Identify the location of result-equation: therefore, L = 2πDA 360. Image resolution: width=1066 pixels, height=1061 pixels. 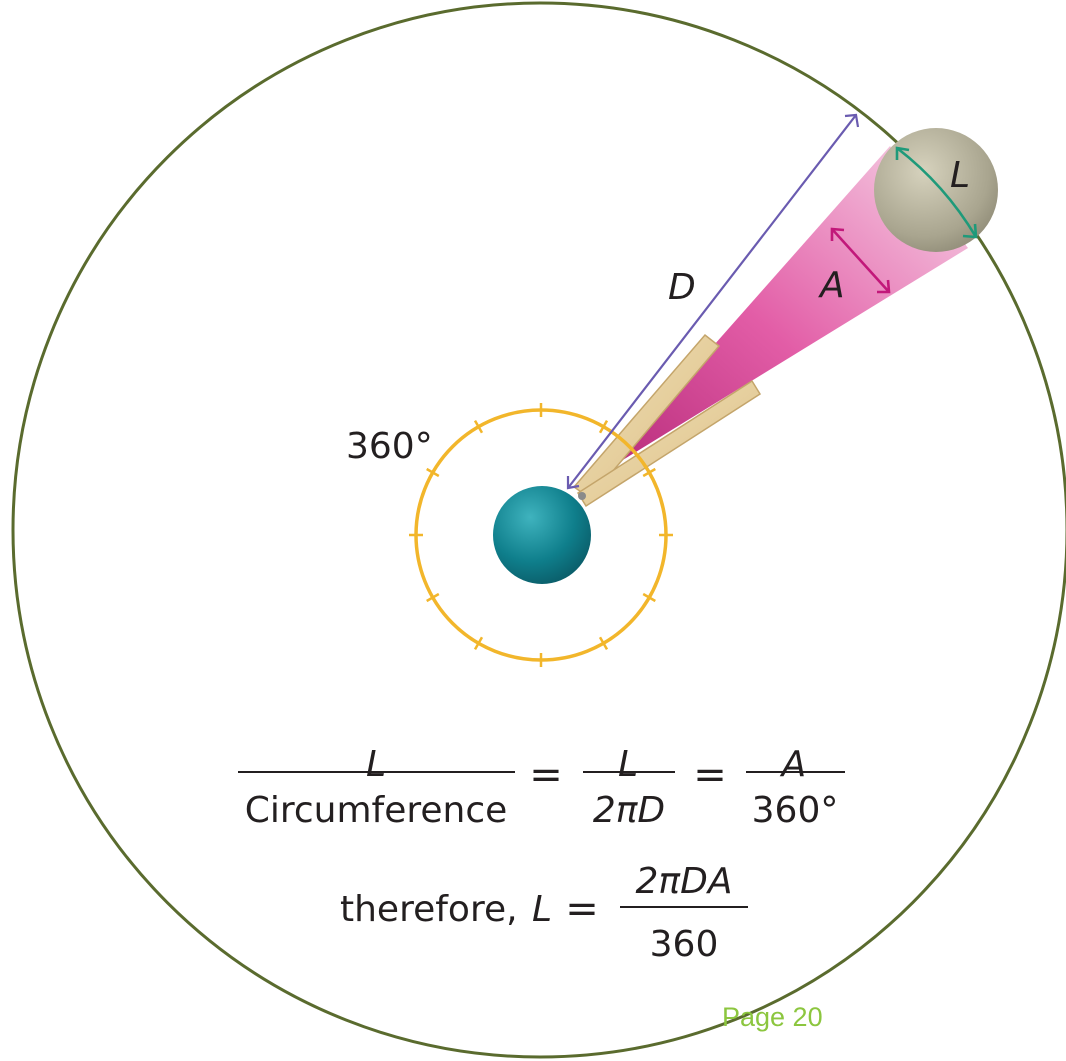
(544, 913).